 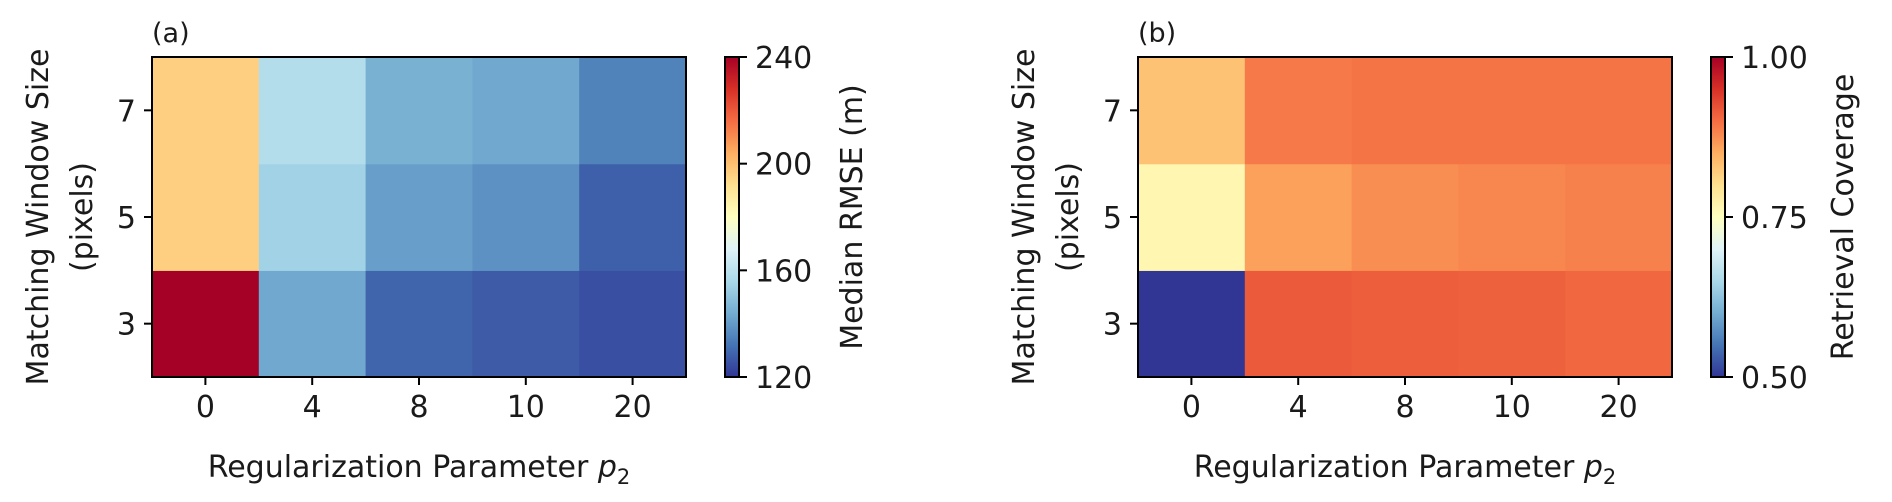 What do you see at coordinates (1774, 218) in the screenshot?
I see `colorbar-tick-label: 0.75` at bounding box center [1774, 218].